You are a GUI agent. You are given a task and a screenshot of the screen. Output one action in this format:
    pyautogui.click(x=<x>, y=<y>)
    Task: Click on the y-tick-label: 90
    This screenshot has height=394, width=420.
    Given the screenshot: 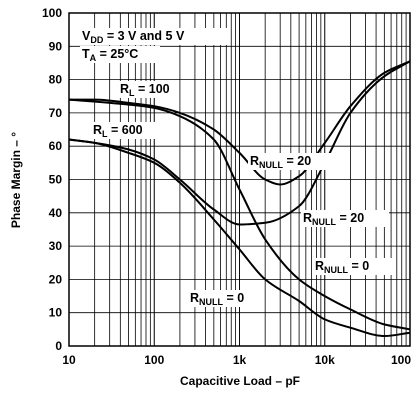 What is the action you would take?
    pyautogui.click(x=56, y=46)
    